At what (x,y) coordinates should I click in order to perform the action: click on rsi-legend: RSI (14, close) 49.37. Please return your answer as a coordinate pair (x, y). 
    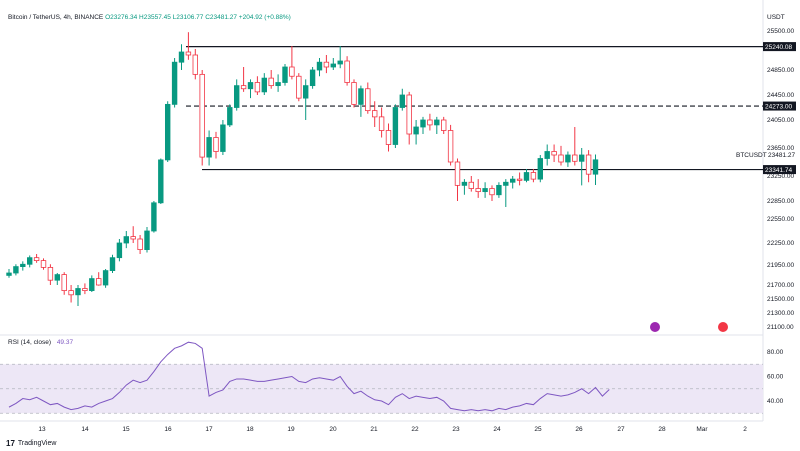
    Looking at the image, I should click on (40, 342).